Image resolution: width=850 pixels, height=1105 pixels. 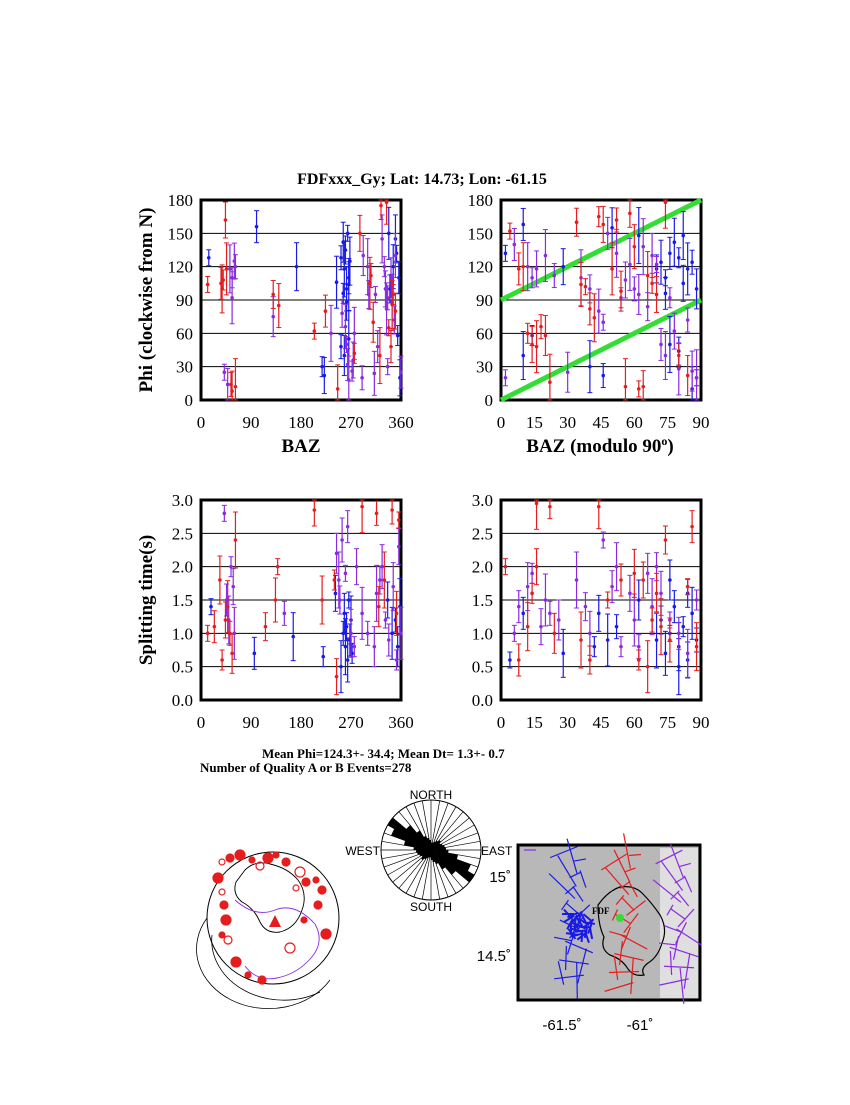 What do you see at coordinates (482, 633) in the screenshot?
I see `y-tick-label: 1.0` at bounding box center [482, 633].